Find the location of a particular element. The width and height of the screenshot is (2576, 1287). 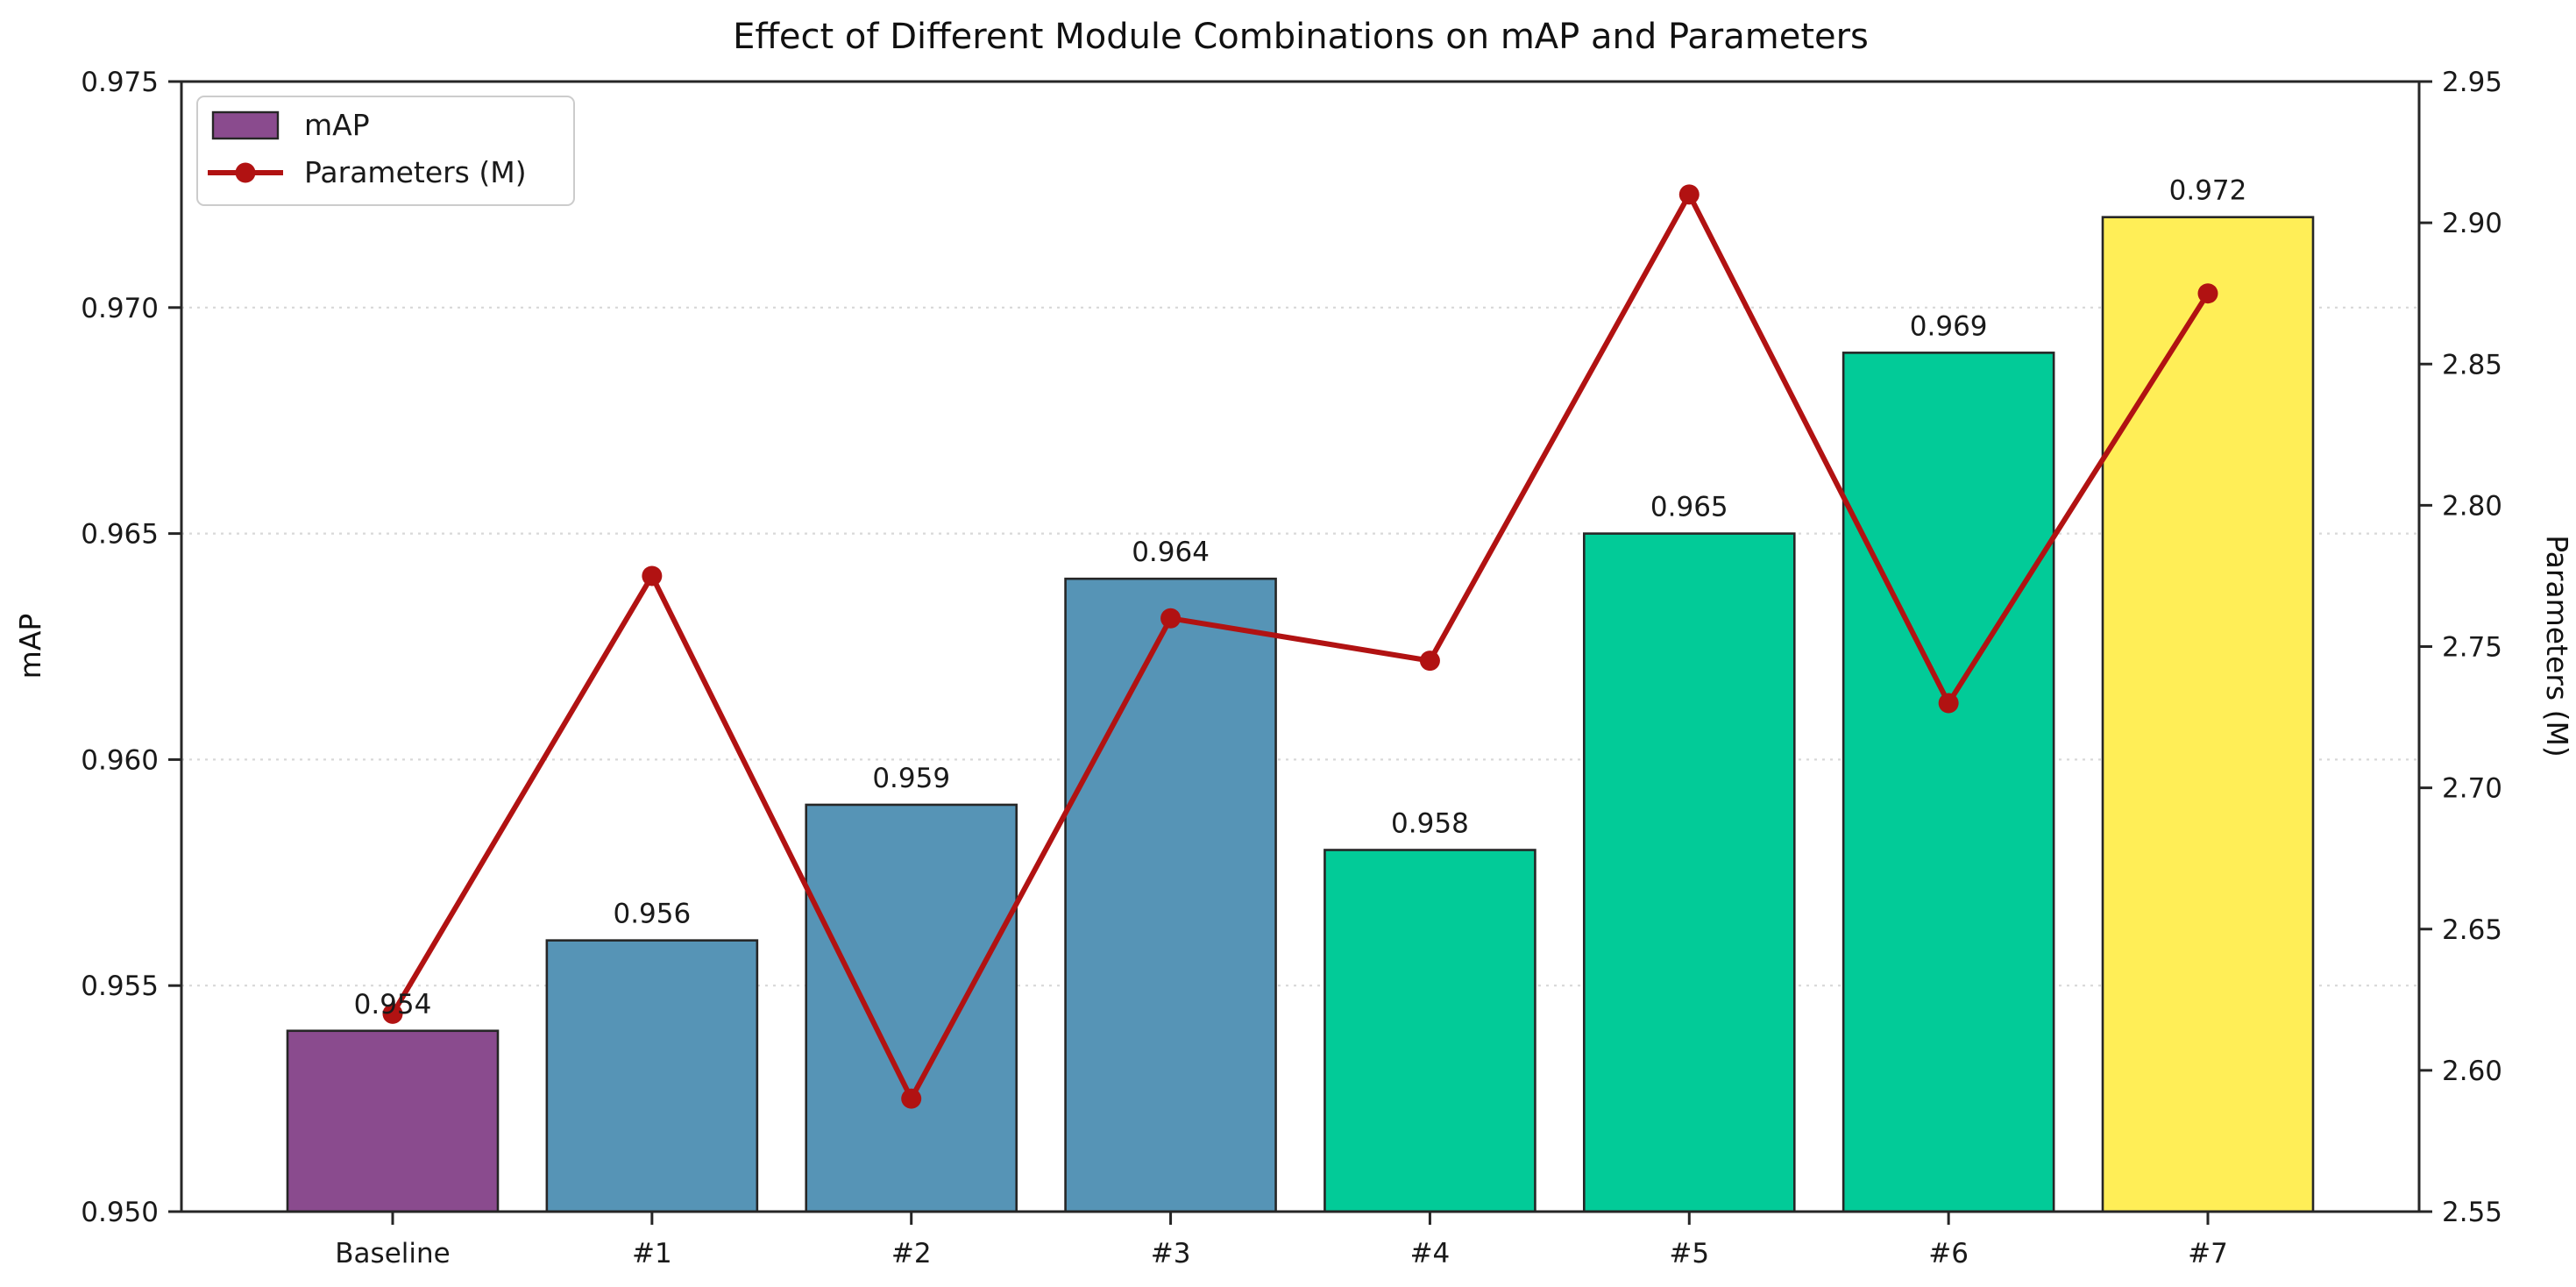

data-point-#3 is located at coordinates (1171, 619).